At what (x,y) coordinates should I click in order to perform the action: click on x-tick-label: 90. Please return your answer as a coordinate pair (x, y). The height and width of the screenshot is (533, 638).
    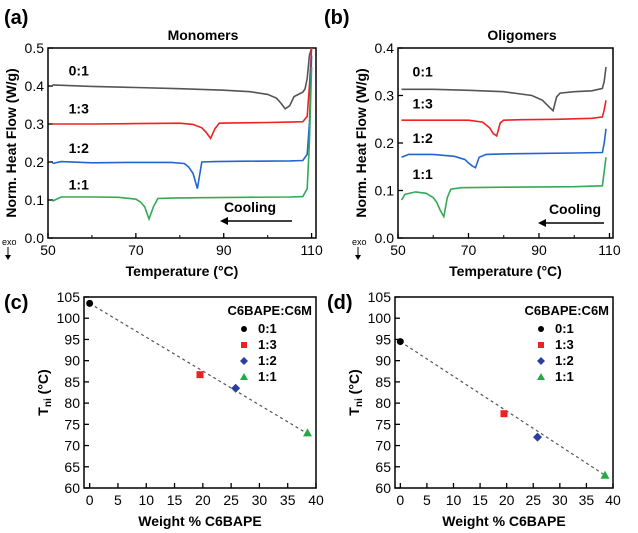
    Looking at the image, I should click on (539, 250).